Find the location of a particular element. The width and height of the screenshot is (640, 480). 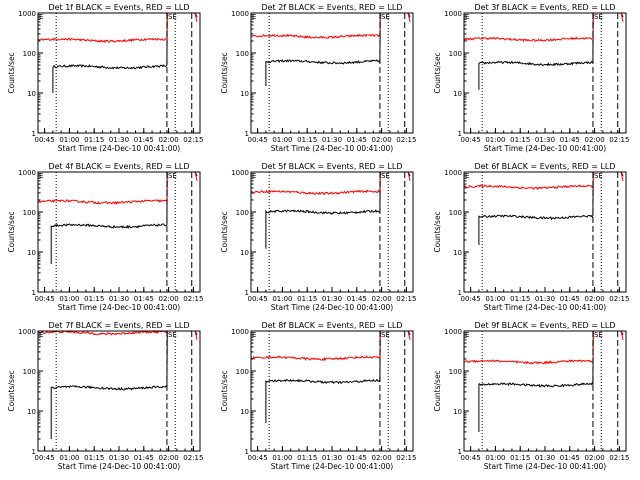

chart-title: Det 9f BLACK = Events, RED = LLD is located at coordinates (544, 325).